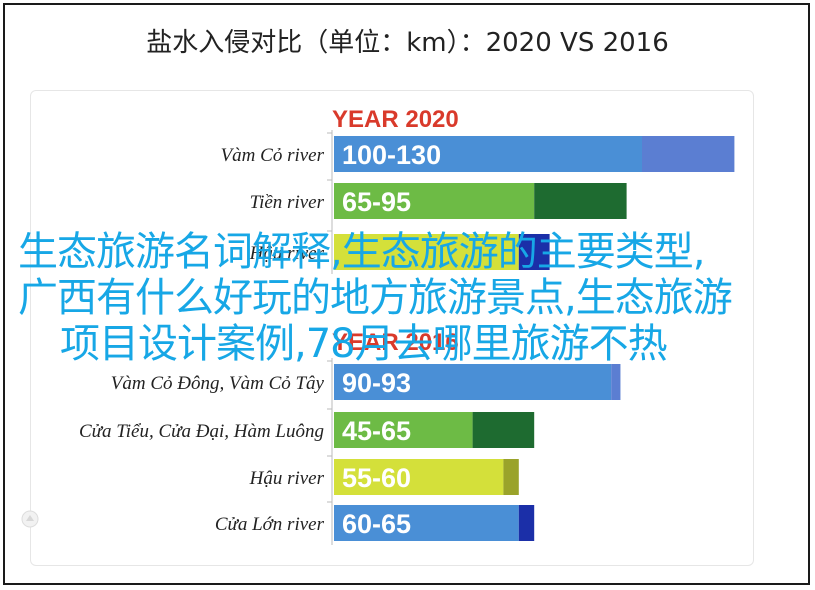 Image resolution: width=815 pixels, height=590 pixels. I want to click on data-label: 55-60, so click(376, 478).